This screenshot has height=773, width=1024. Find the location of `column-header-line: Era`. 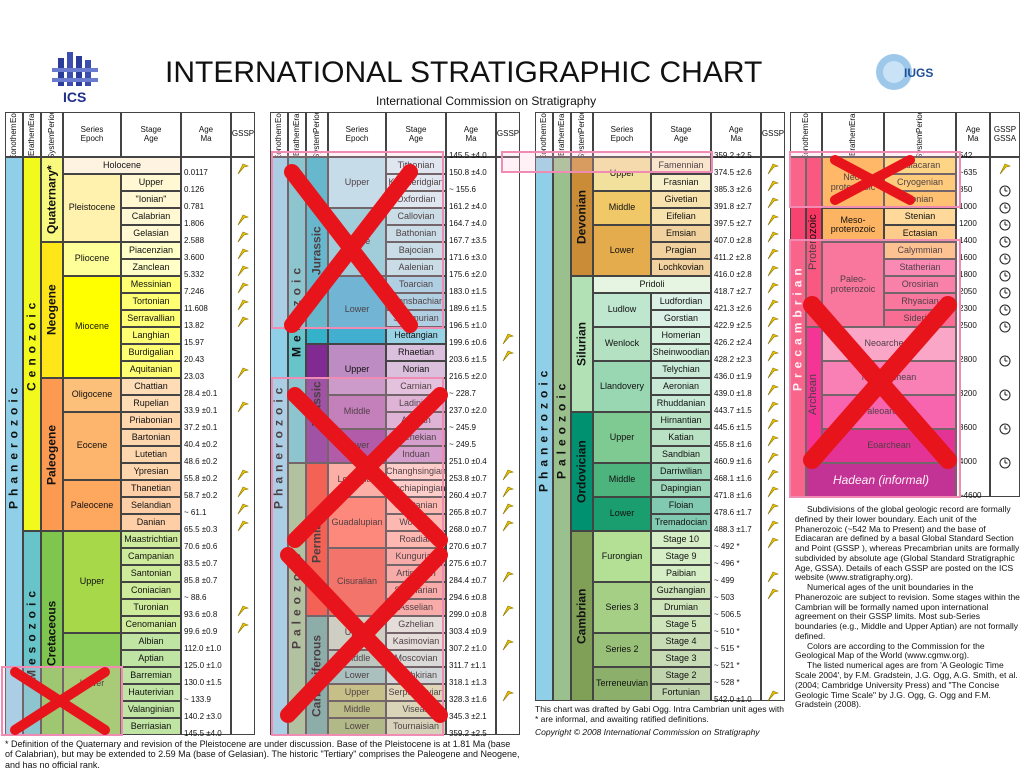

column-header-line: Era is located at coordinates (31, 119).